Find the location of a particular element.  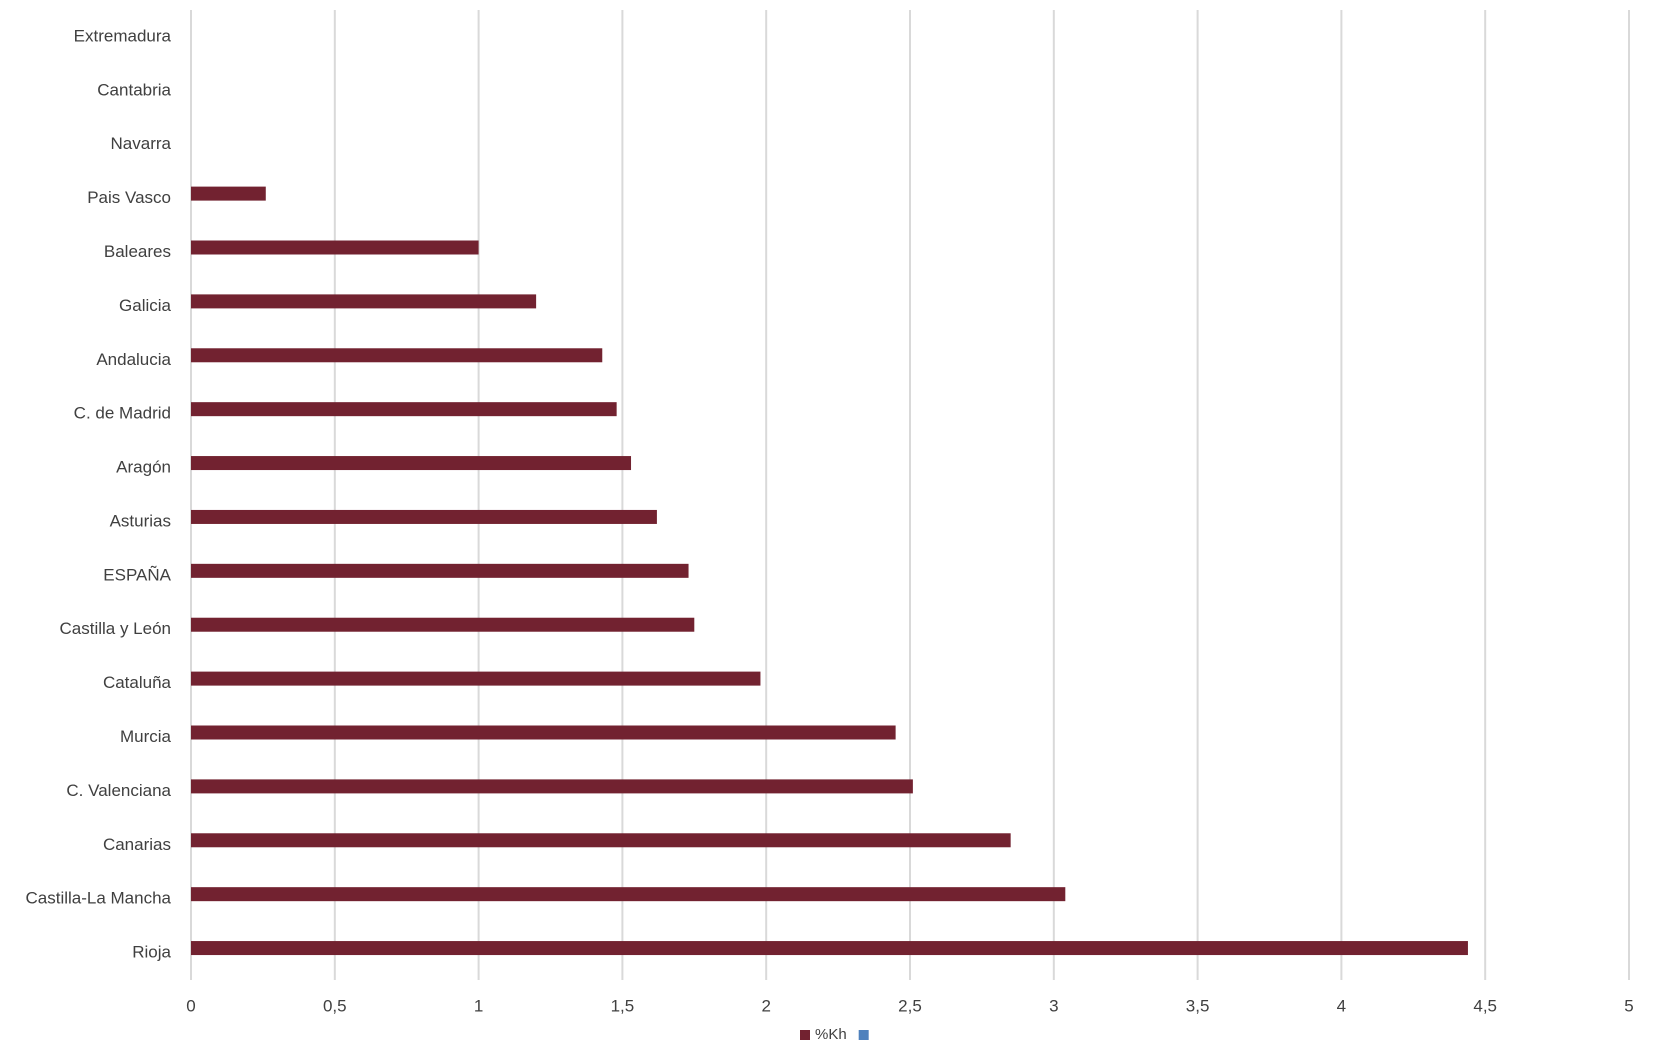

x-tick-label: 4,5 is located at coordinates (1485, 1005).